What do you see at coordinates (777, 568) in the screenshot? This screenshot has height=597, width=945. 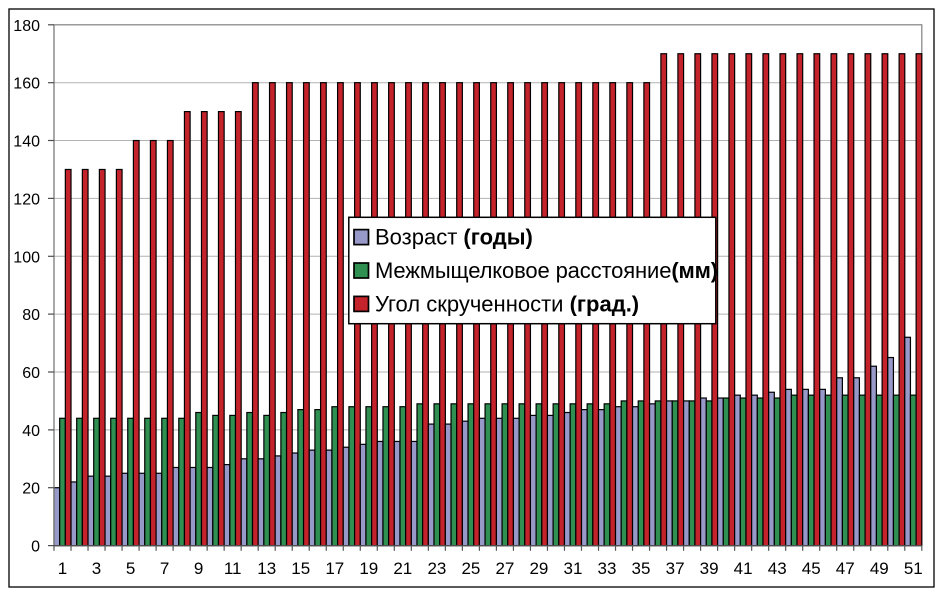 I see `svg-text: 43` at bounding box center [777, 568].